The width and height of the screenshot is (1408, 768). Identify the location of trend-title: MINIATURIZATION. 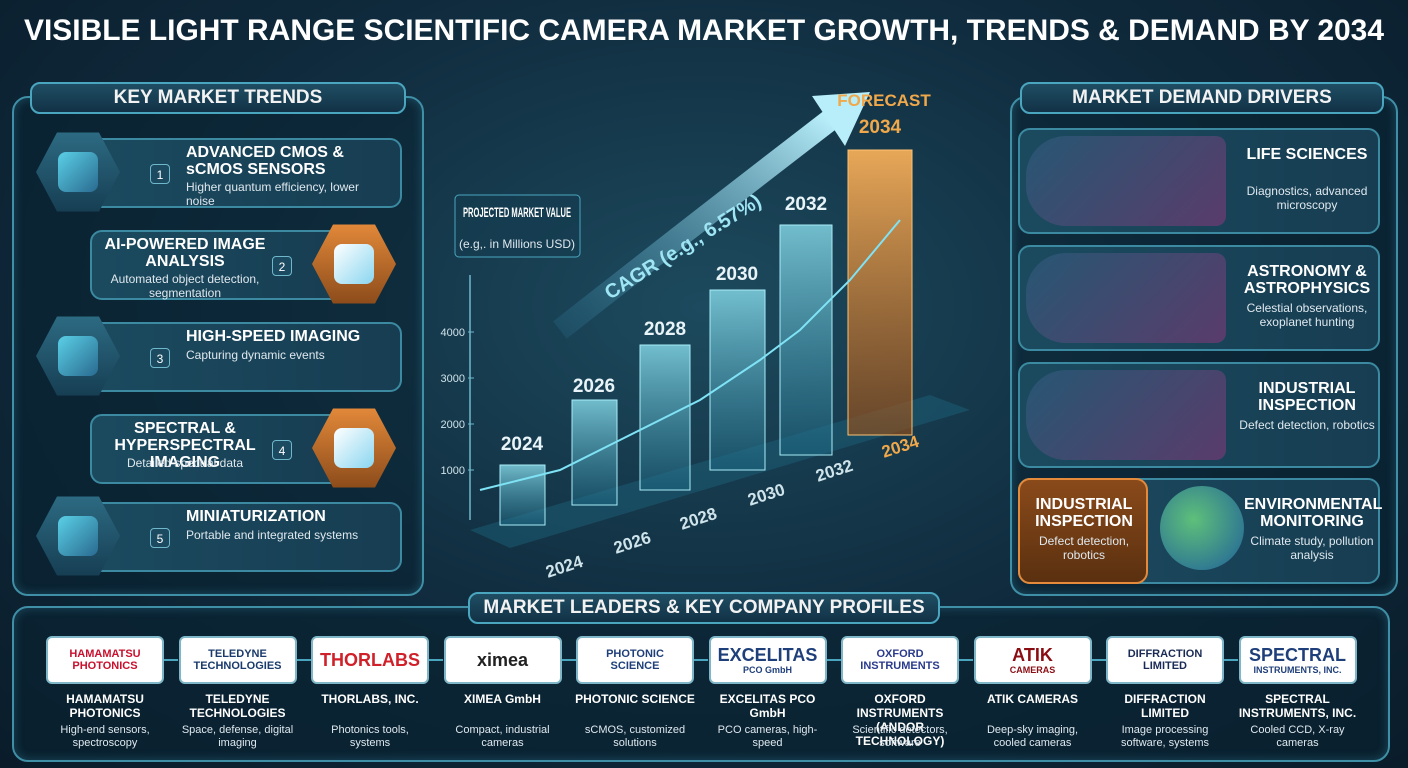
(256, 516).